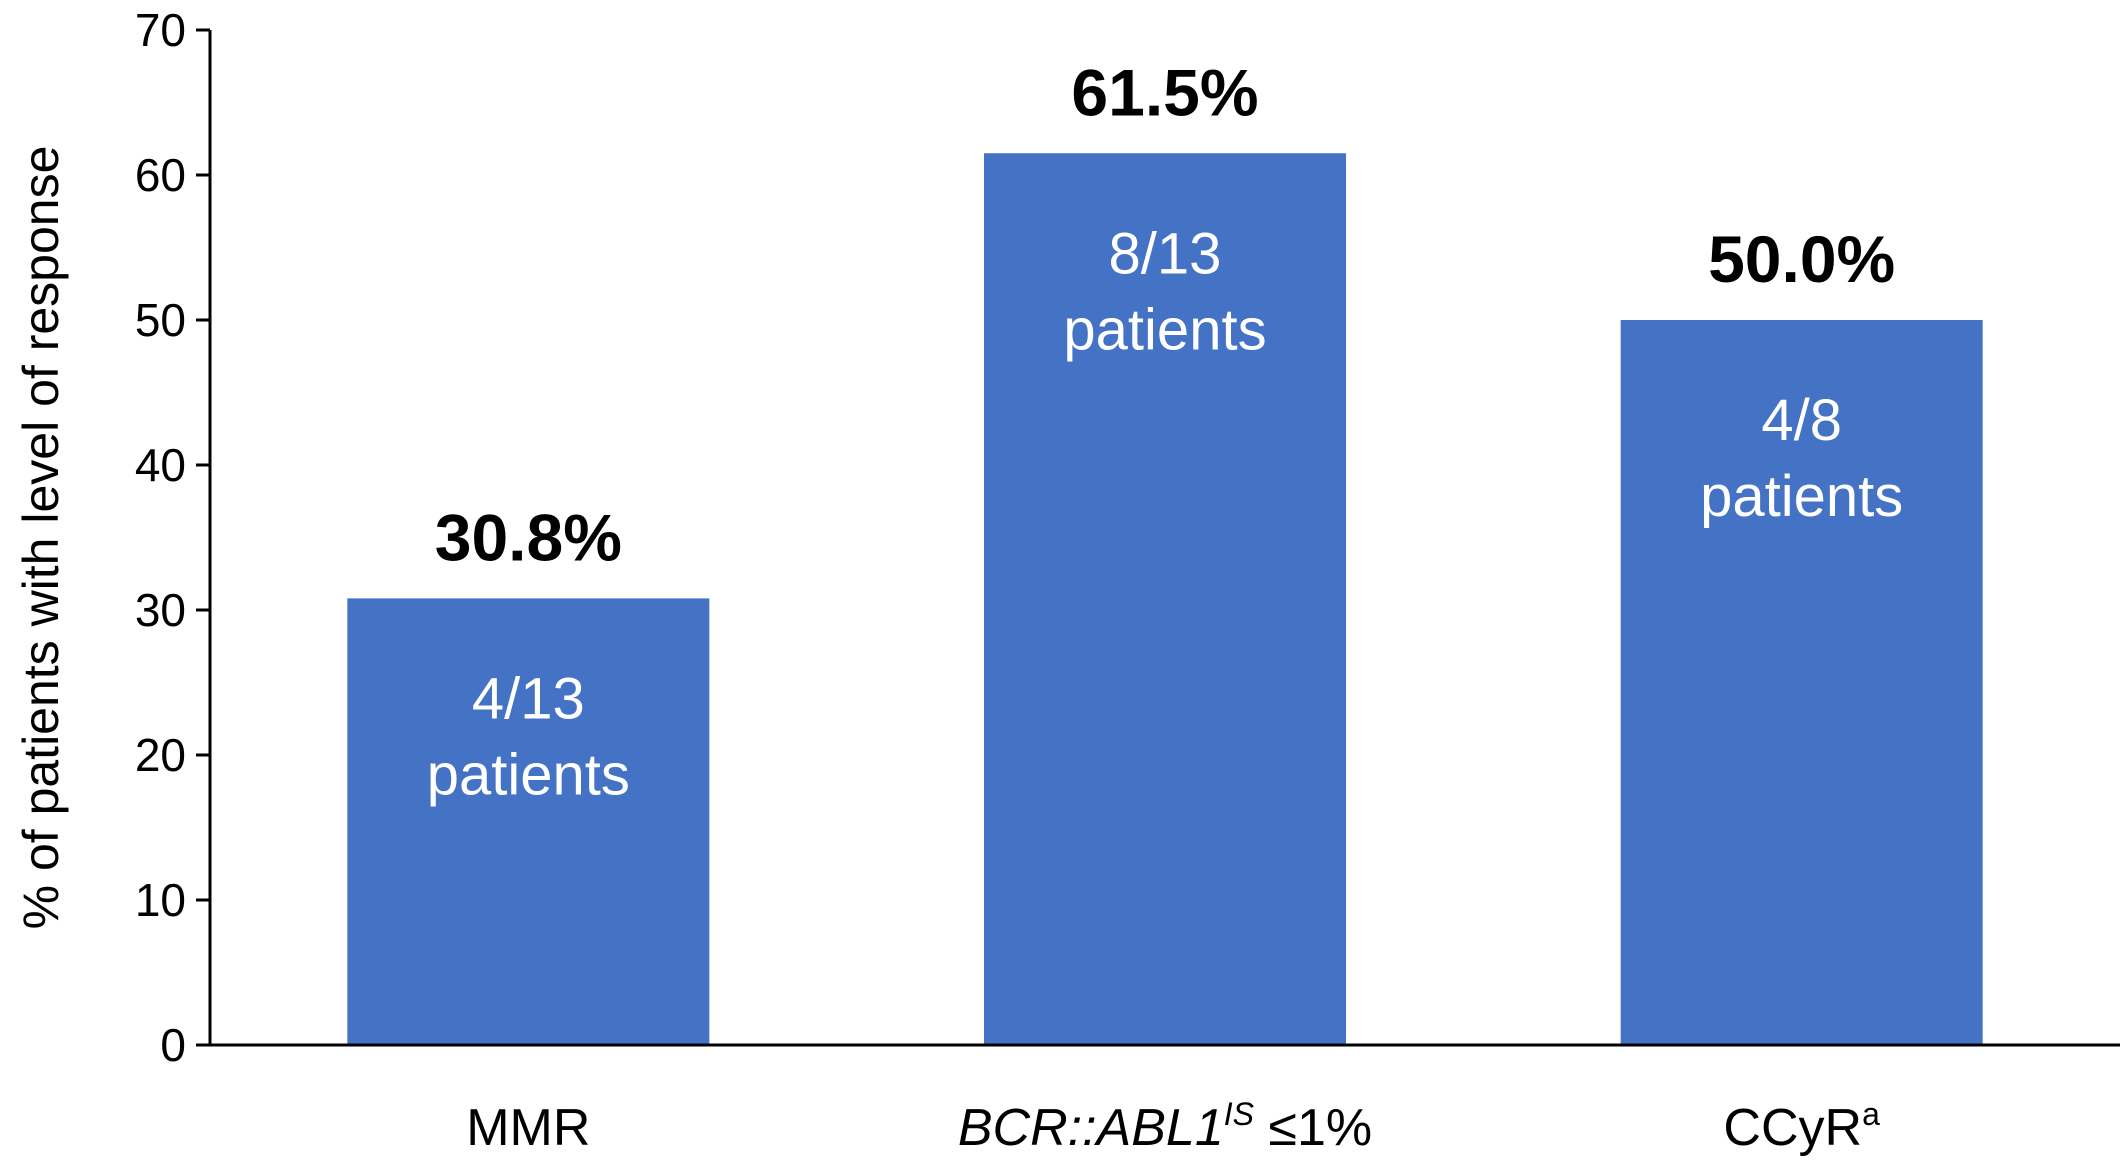 The height and width of the screenshot is (1166, 2128). I want to click on y-axis-title: % of patients with level of response, so click(41, 538).